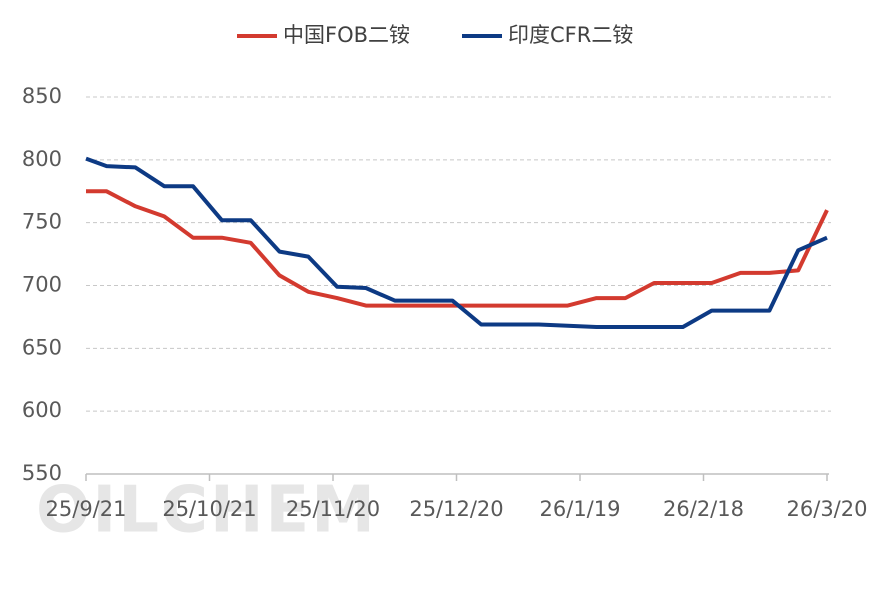 This screenshot has width=886, height=590. I want to click on legend-label: 印度CFR二铵, so click(570, 35).